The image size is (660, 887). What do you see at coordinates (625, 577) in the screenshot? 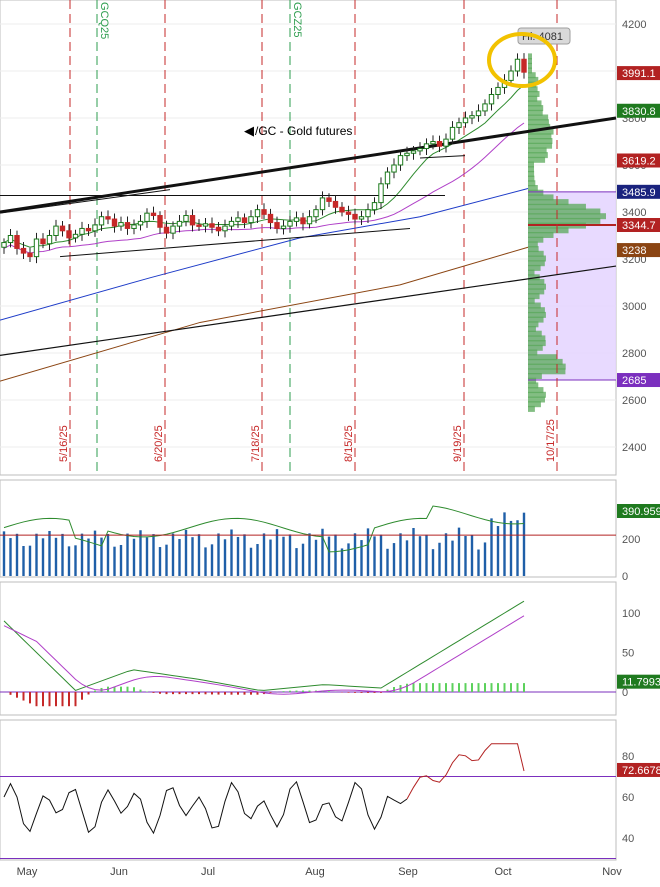
I see `volume-tick-label: 0` at bounding box center [625, 577].